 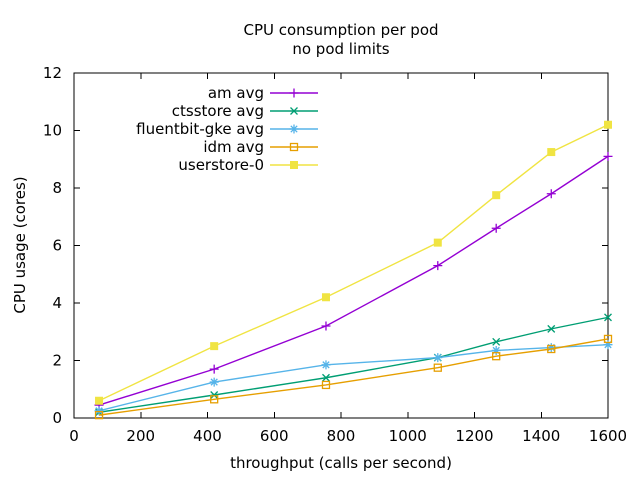 What do you see at coordinates (341, 436) in the screenshot?
I see `x-tick-label: 800` at bounding box center [341, 436].